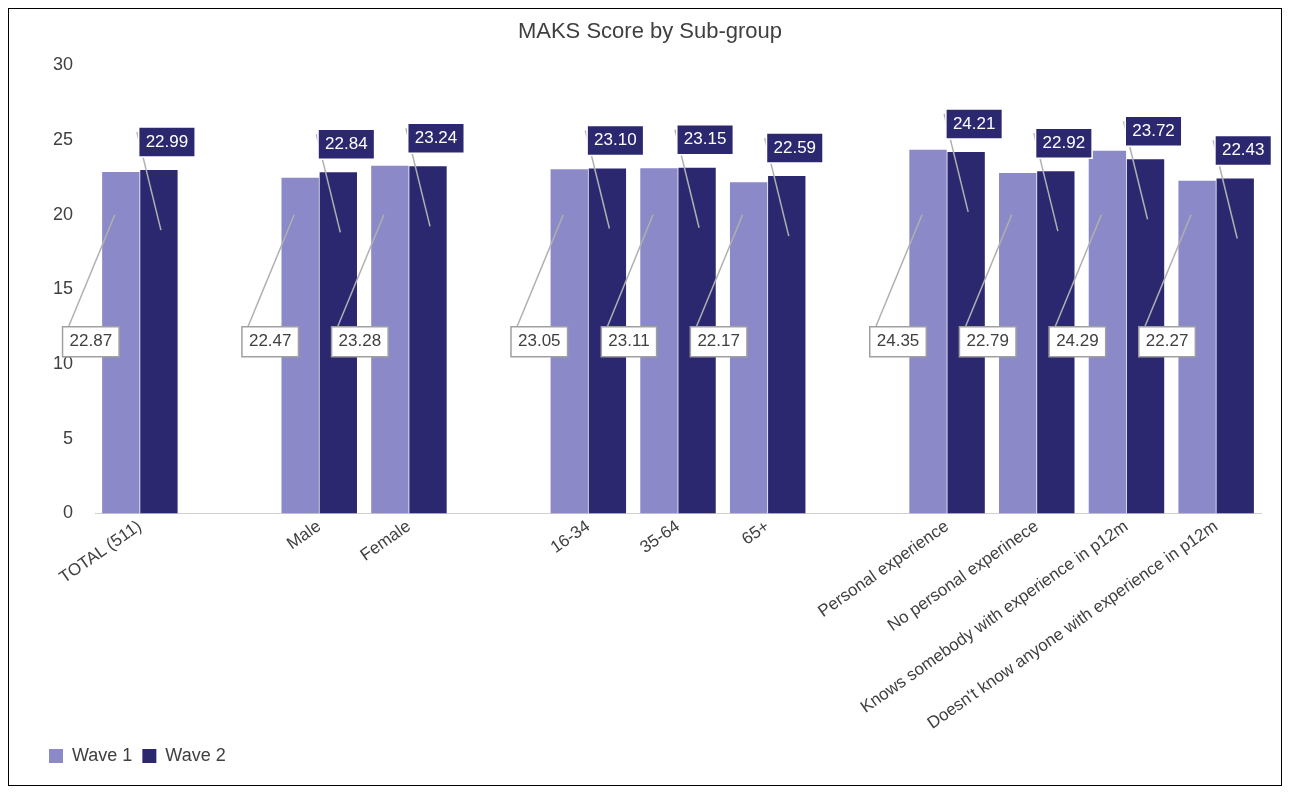  Describe the element at coordinates (195, 754) in the screenshot. I see `legend-label: Wave 2` at that location.